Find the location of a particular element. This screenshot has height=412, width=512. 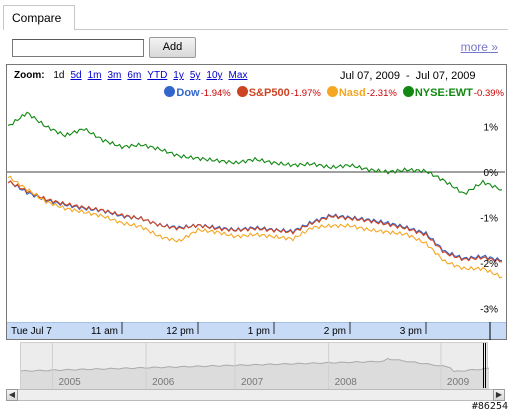

zoom-option-3m: 3m is located at coordinates (114, 75).